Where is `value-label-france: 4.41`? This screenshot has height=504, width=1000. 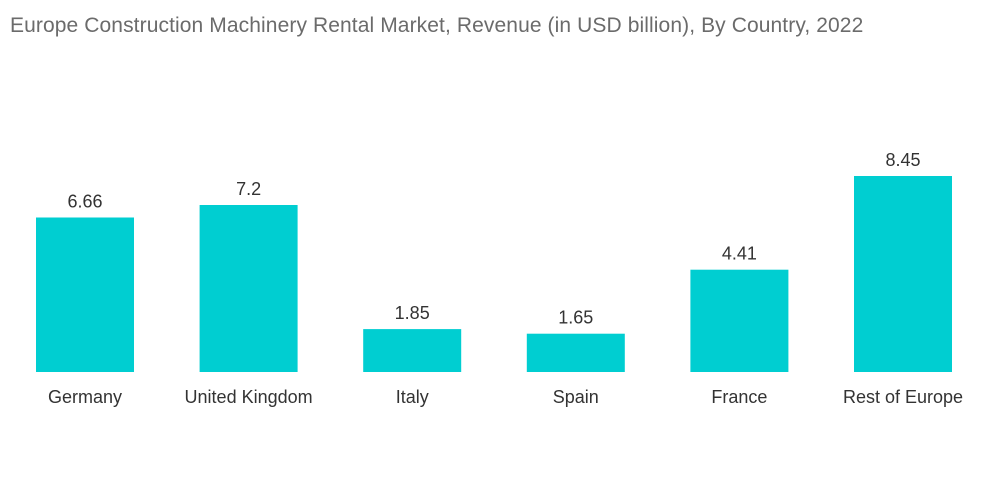 value-label-france: 4.41 is located at coordinates (739, 254).